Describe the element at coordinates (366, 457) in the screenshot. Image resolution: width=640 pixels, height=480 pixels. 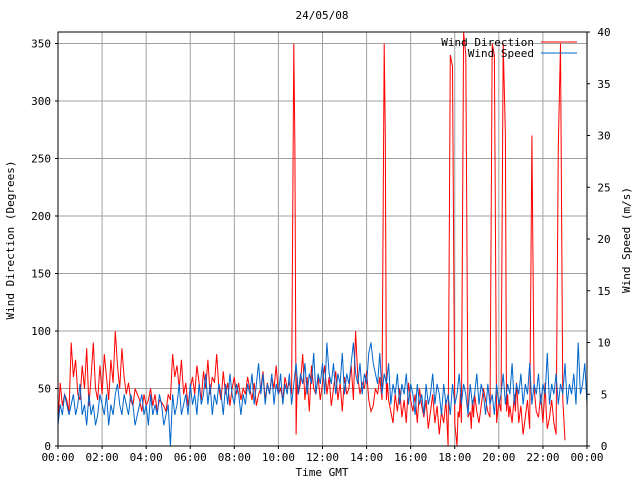
I see `x-tick-label: 14:00` at that location.